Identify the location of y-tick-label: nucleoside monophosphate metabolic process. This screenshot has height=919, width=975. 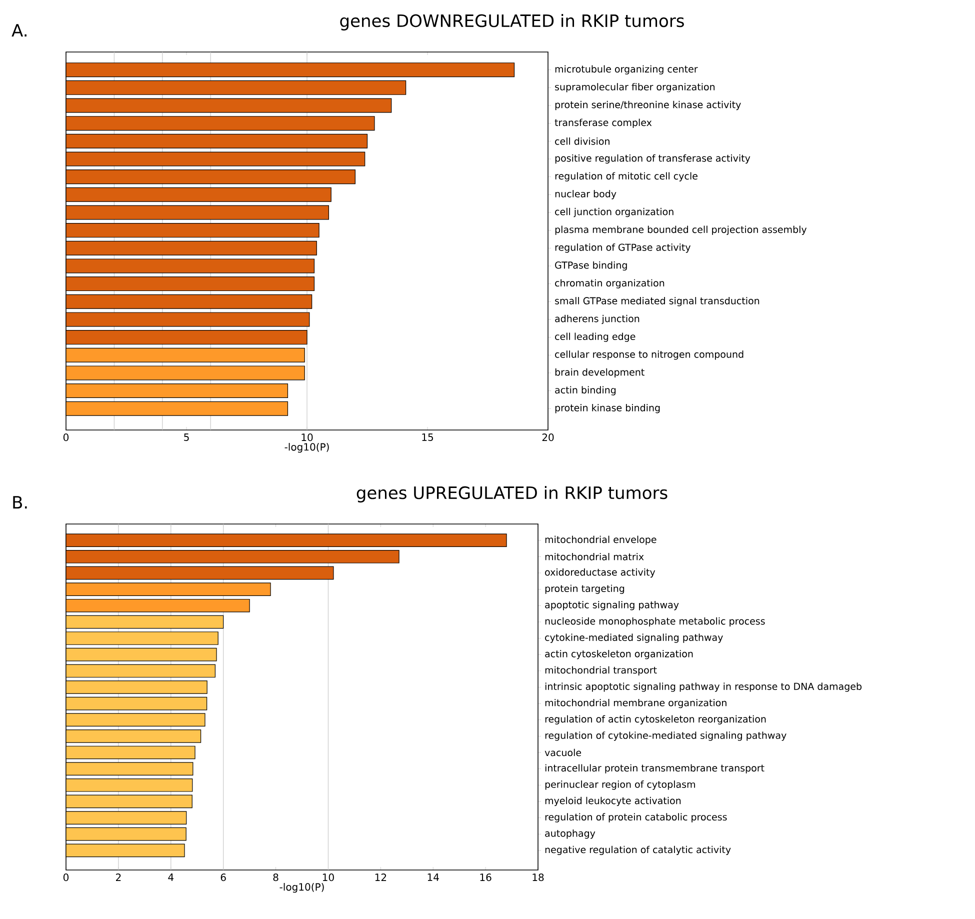
(655, 622).